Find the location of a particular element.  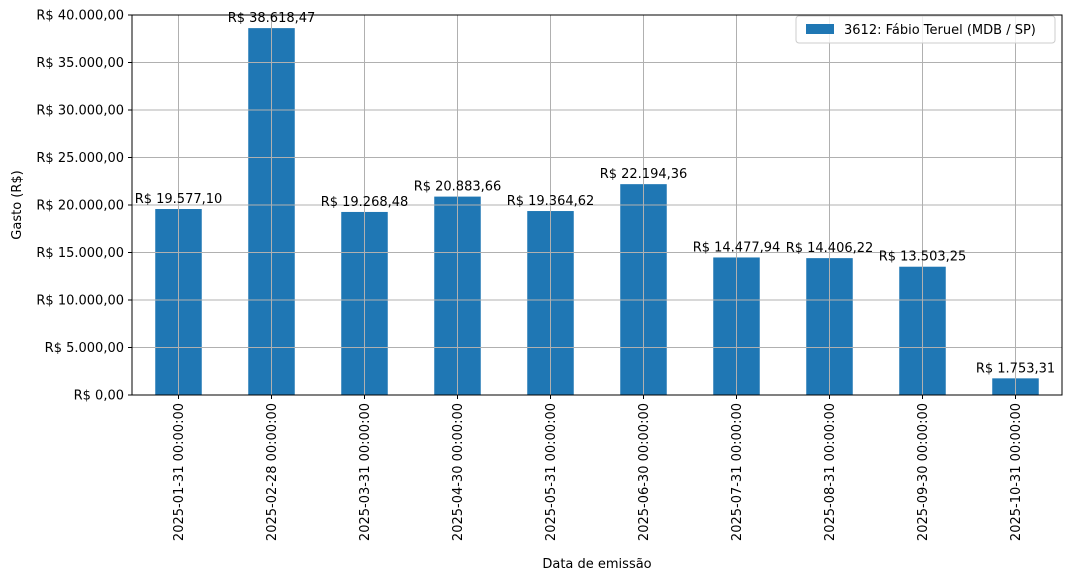

x-axis-title: Data de emissão is located at coordinates (596, 564).